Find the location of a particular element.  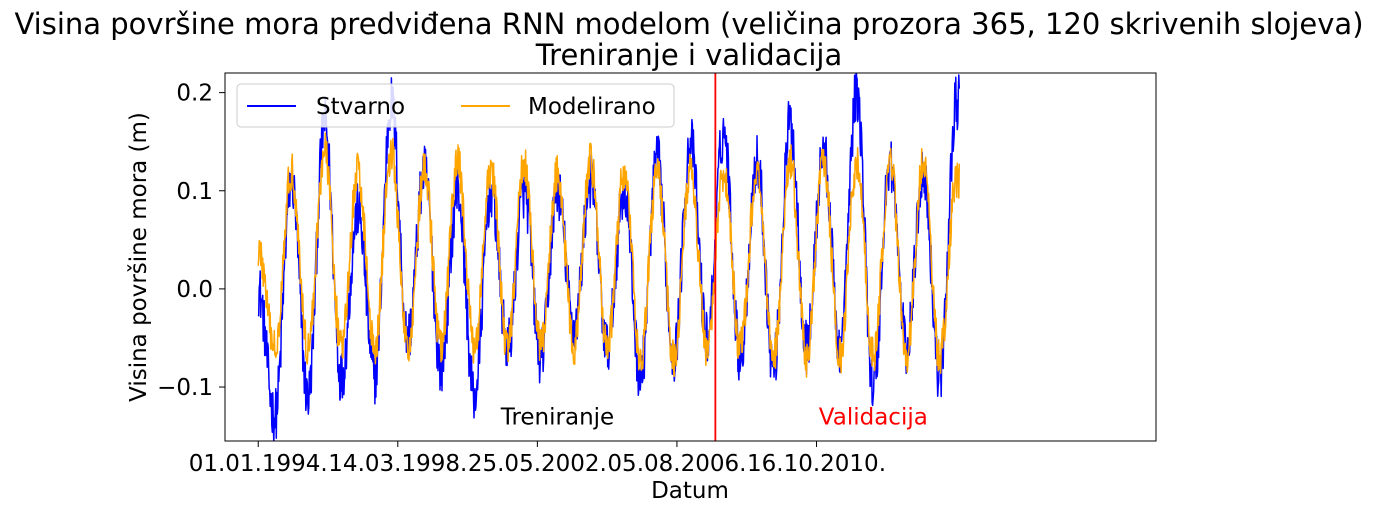

legend: Stvarno Modelirano is located at coordinates (455, 105).